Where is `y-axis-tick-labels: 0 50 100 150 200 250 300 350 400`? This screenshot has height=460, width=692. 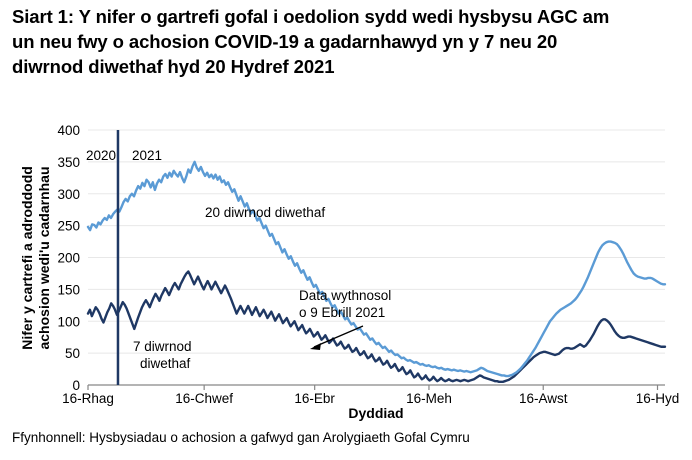 y-axis-tick-labels: 0 50 100 150 200 250 300 350 400 is located at coordinates (68, 258).